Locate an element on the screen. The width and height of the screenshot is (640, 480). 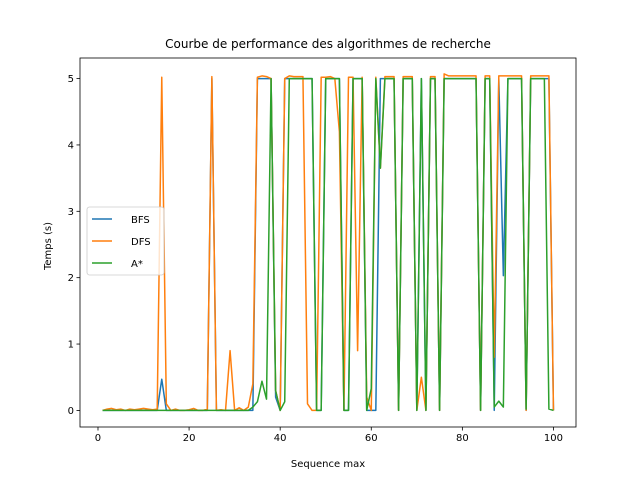
legend-label: A* is located at coordinates (137, 264).